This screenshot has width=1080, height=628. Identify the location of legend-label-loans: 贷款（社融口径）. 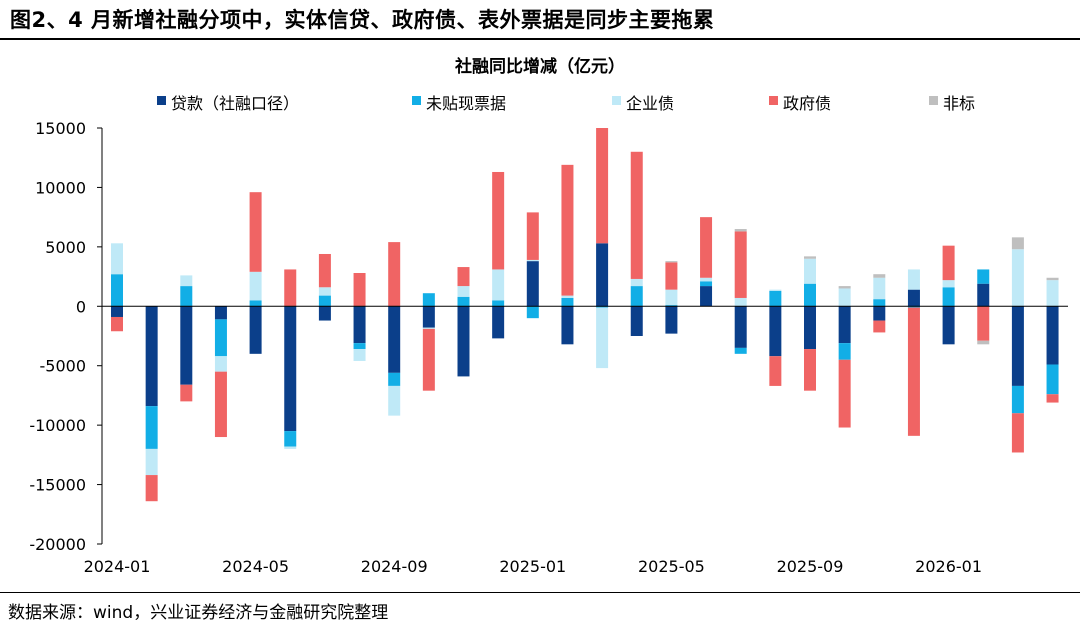
(235, 103).